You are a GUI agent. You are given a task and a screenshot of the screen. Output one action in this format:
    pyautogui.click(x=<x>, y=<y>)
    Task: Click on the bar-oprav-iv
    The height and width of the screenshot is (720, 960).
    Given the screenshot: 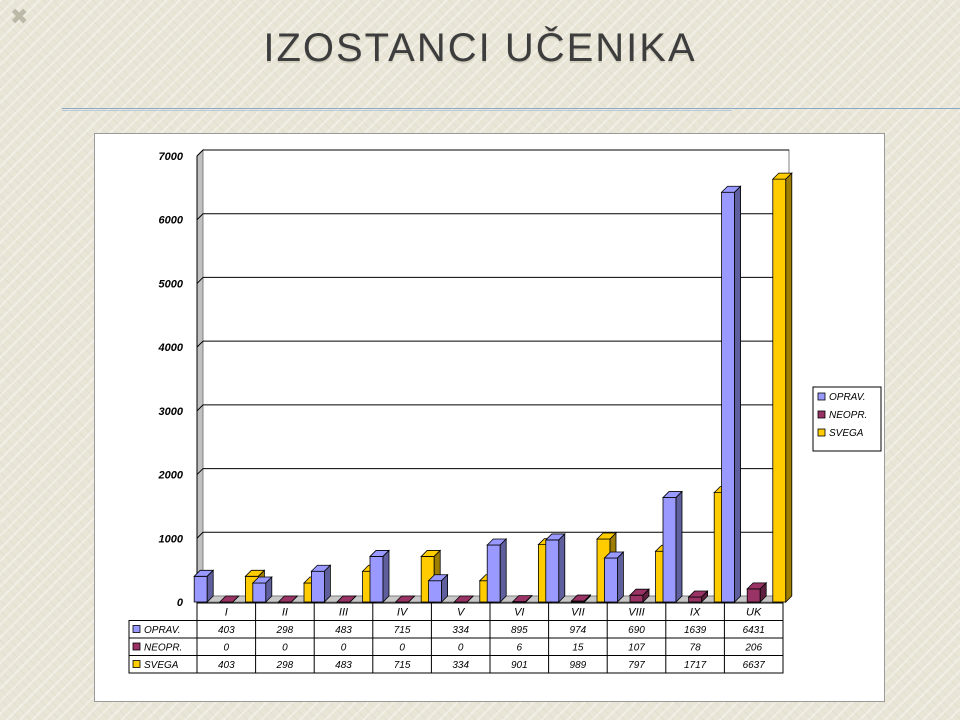 What is the action you would take?
    pyautogui.click(x=376, y=579)
    